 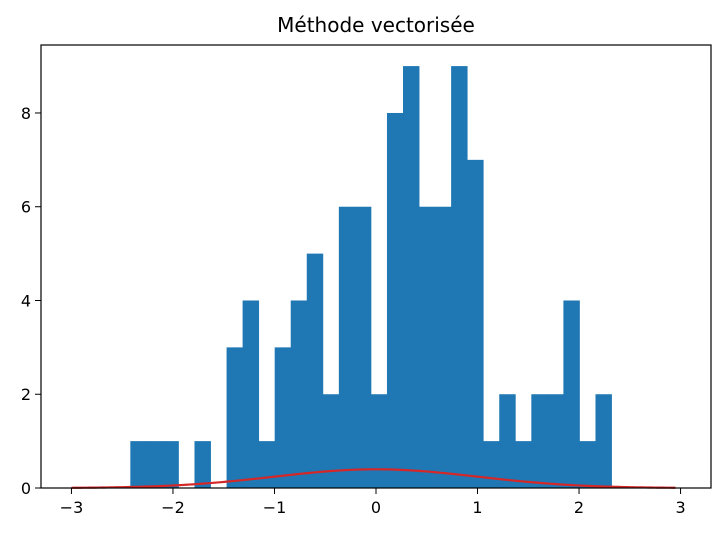 I want to click on x-tick-label: 0, so click(x=376, y=507).